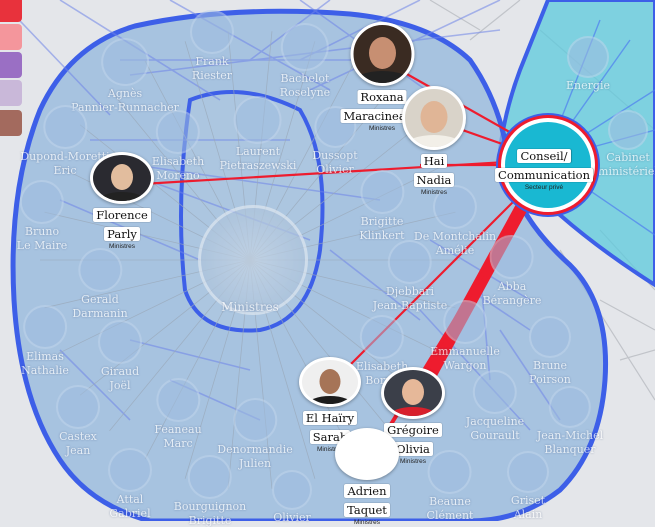 The image size is (655, 527). What do you see at coordinates (367, 491) in the screenshot?
I see `node-first-name: Adrien` at bounding box center [367, 491].